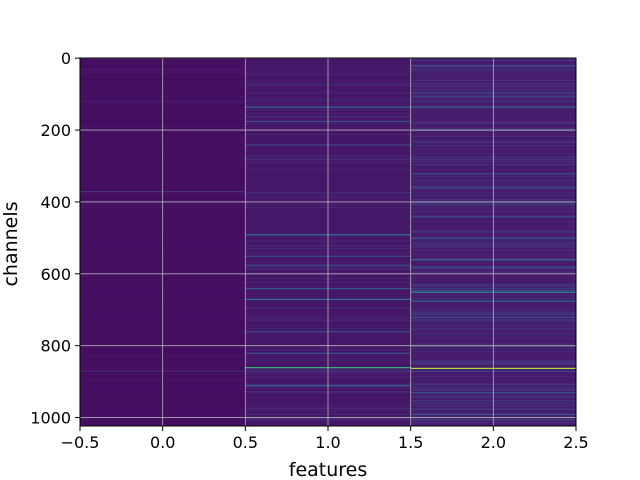 This screenshot has height=480, width=640. What do you see at coordinates (162, 442) in the screenshot?
I see `x-tick-label: 0.0` at bounding box center [162, 442].